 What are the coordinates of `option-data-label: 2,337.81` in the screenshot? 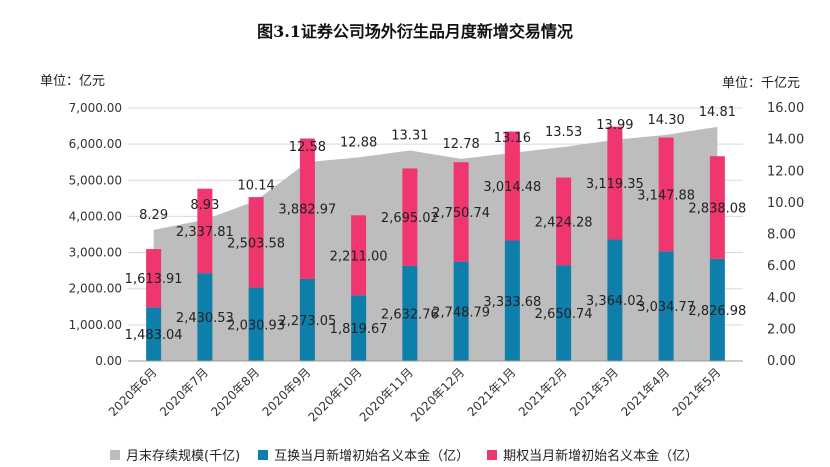 It's located at (205, 232).